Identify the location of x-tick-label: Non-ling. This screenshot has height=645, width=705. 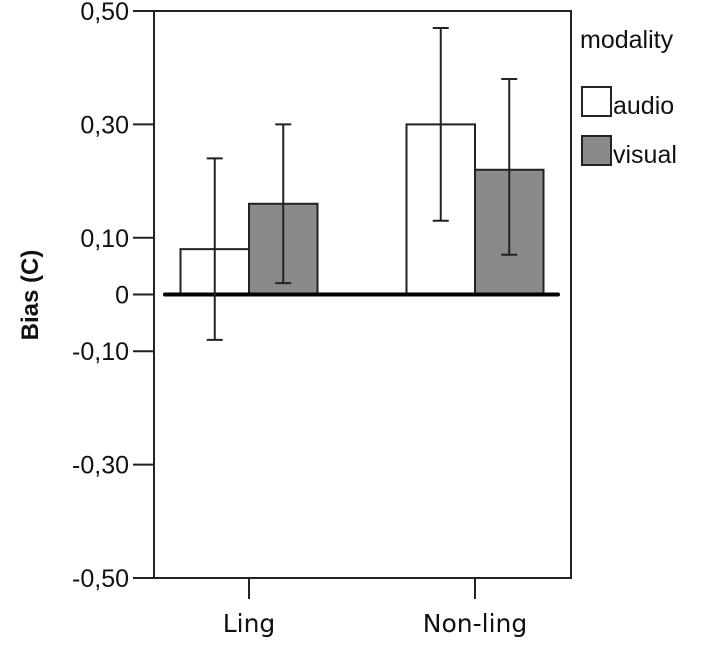
(475, 623).